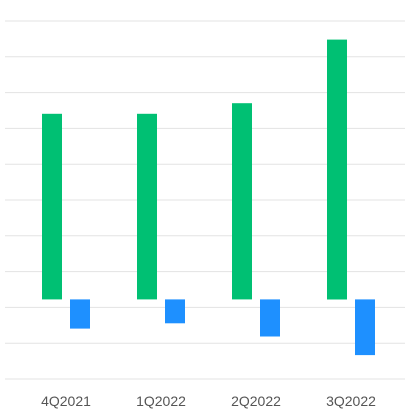  What do you see at coordinates (256, 401) in the screenshot?
I see `x-tick-label: 2Q2022` at bounding box center [256, 401].